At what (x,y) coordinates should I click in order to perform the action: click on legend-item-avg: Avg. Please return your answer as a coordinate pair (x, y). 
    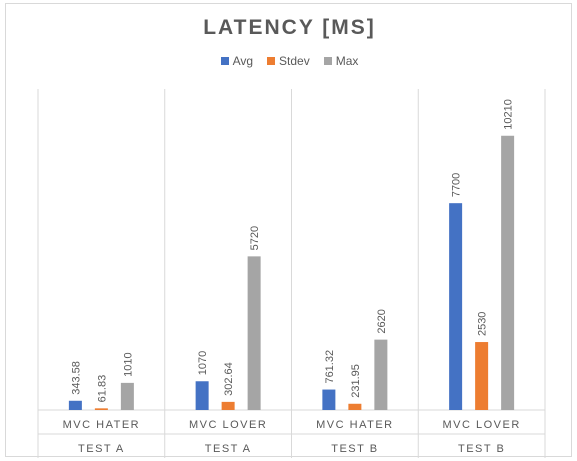
    Looking at the image, I should click on (237, 61).